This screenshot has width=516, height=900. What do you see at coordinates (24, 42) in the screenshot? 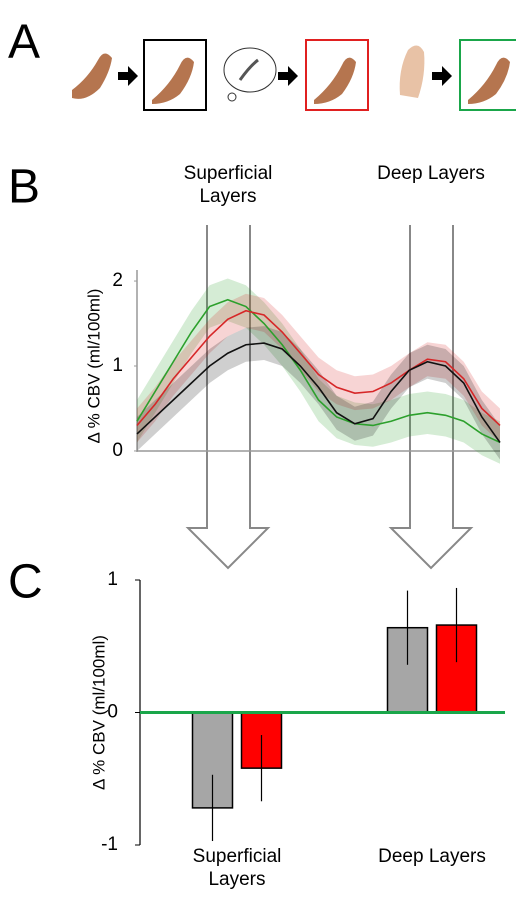
I see `panel-label: A` at bounding box center [24, 42].